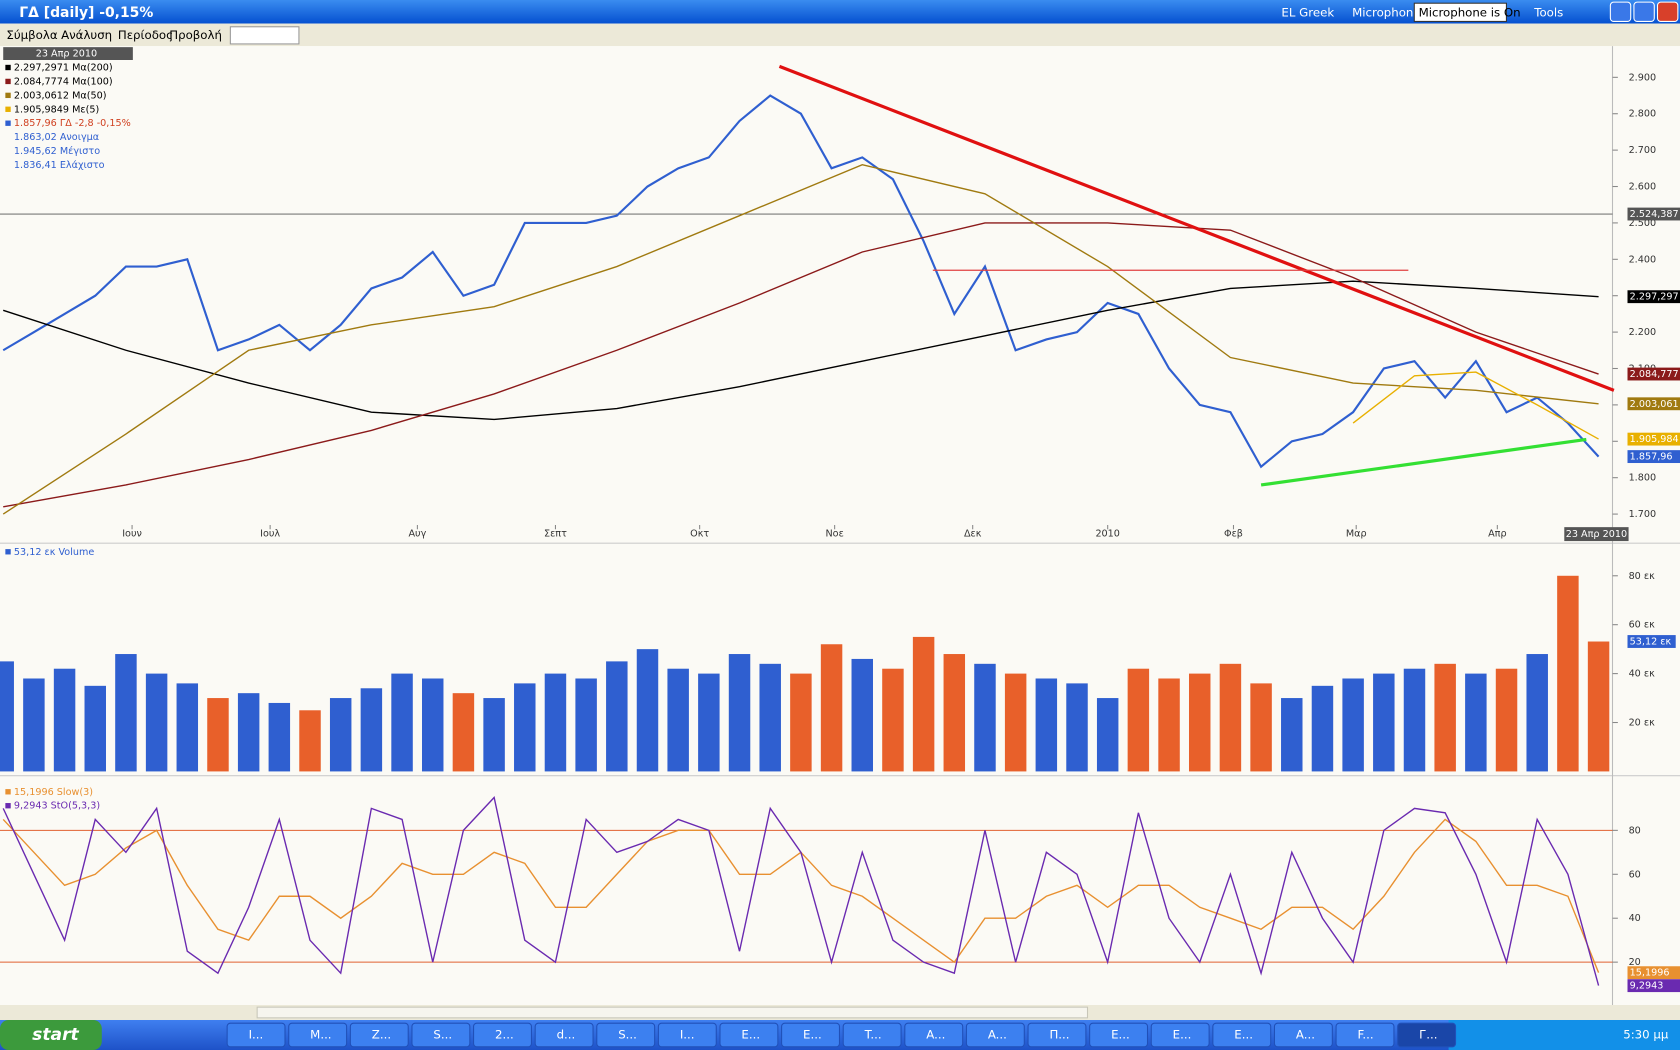  I want to click on reference-label-box, so click(1653, 214).